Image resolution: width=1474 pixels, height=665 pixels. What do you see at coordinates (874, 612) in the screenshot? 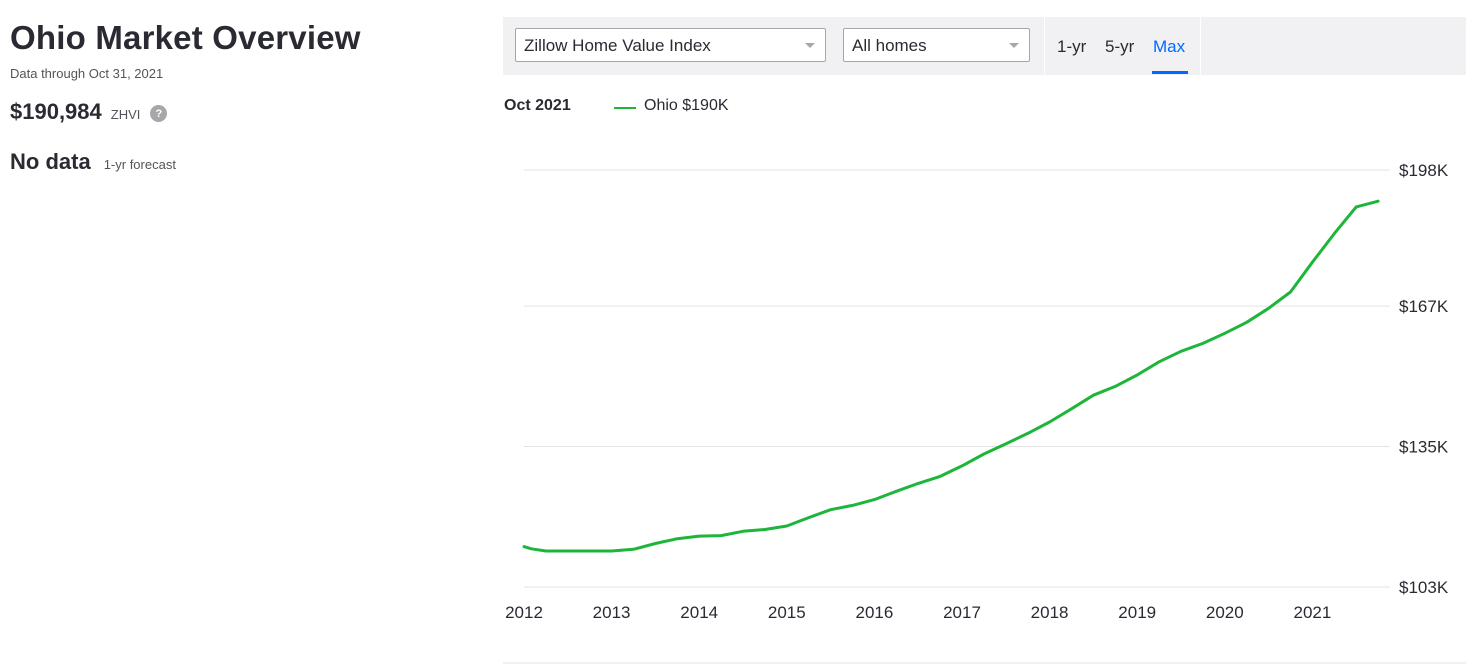
I see `x-tick-label: 2016` at bounding box center [874, 612].